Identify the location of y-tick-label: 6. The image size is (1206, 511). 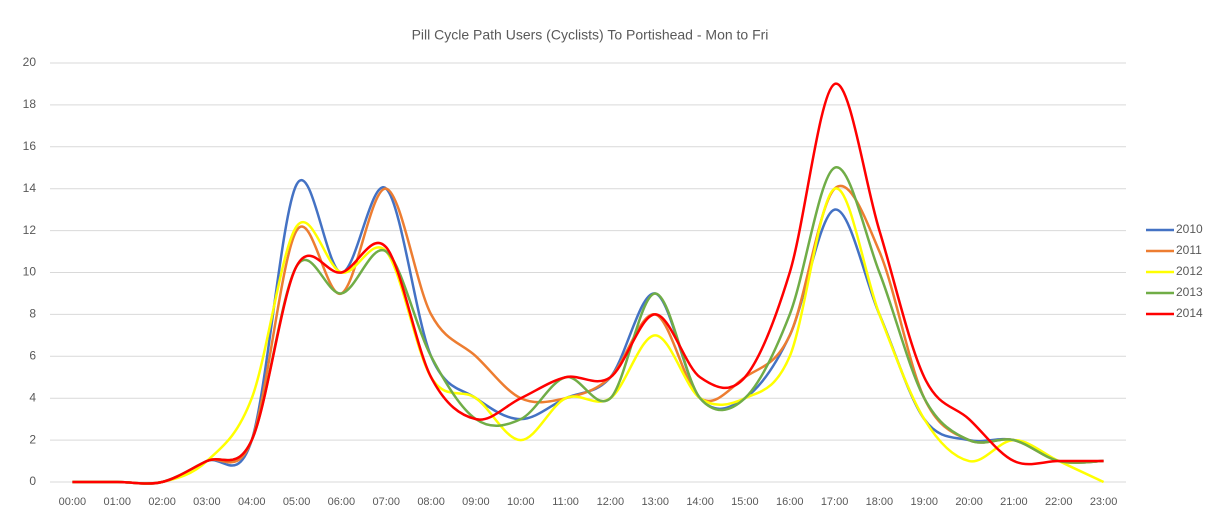
(32, 355).